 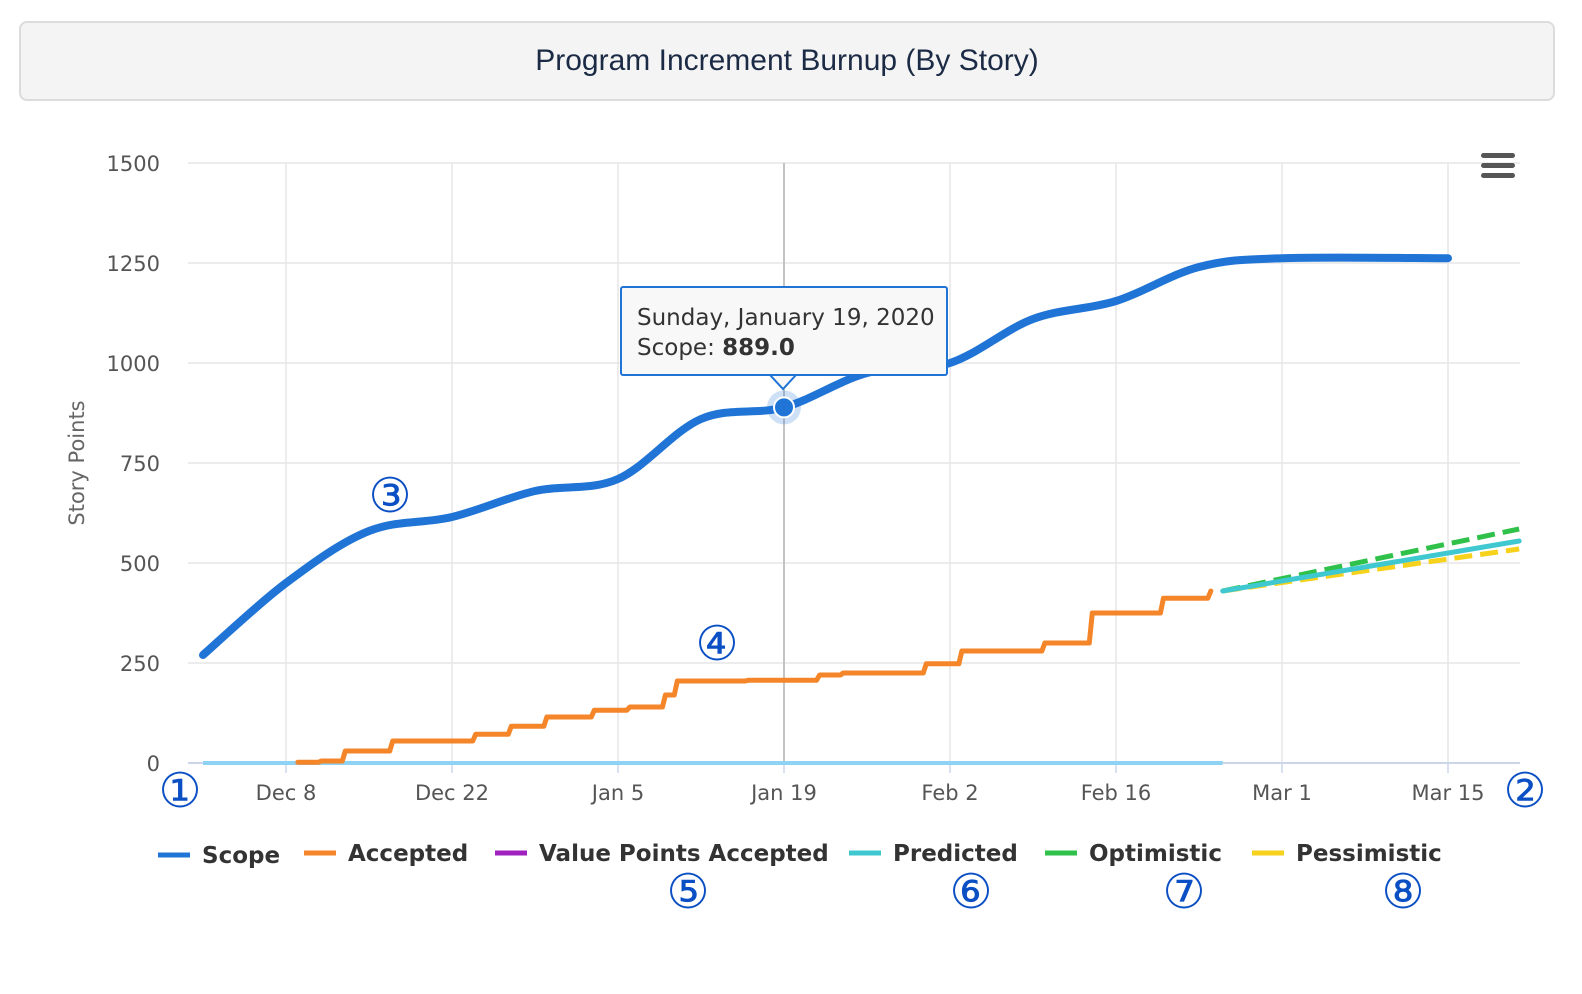 What do you see at coordinates (676, 348) in the screenshot?
I see `tooltip-label: Scope:` at bounding box center [676, 348].